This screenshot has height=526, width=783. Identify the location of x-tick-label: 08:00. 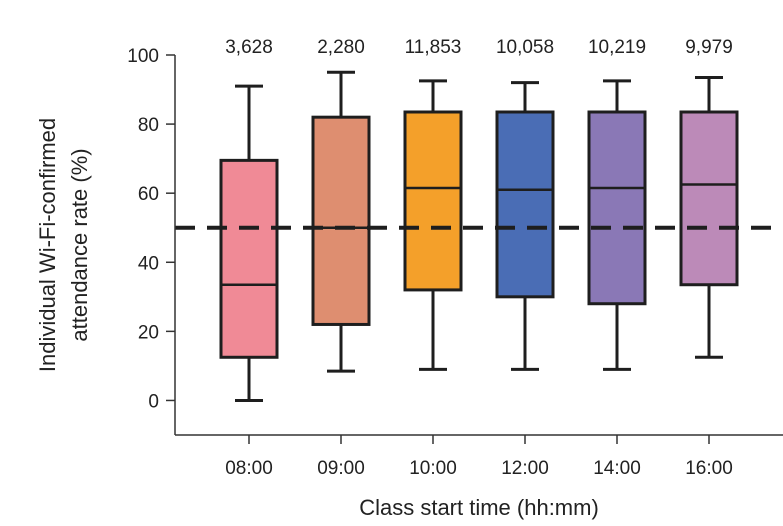
(249, 468).